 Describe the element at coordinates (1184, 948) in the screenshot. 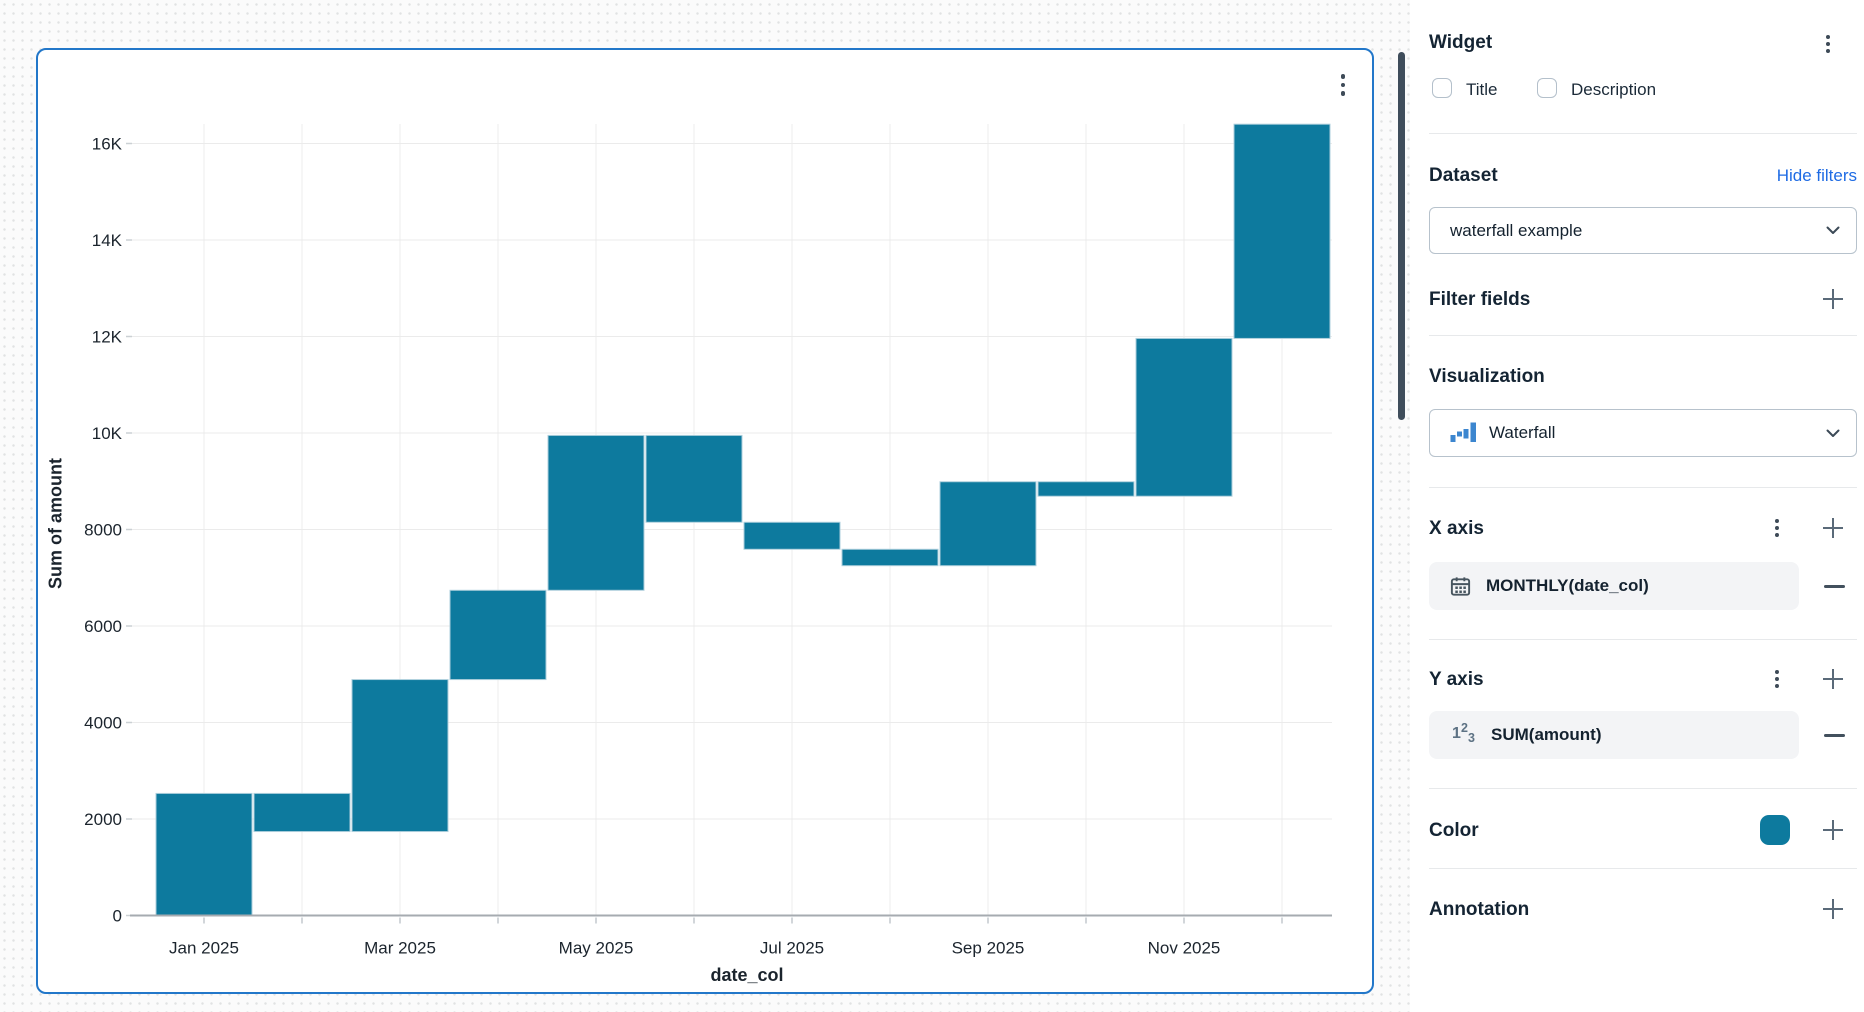

I see `x-tick-label: Nov 2025` at that location.